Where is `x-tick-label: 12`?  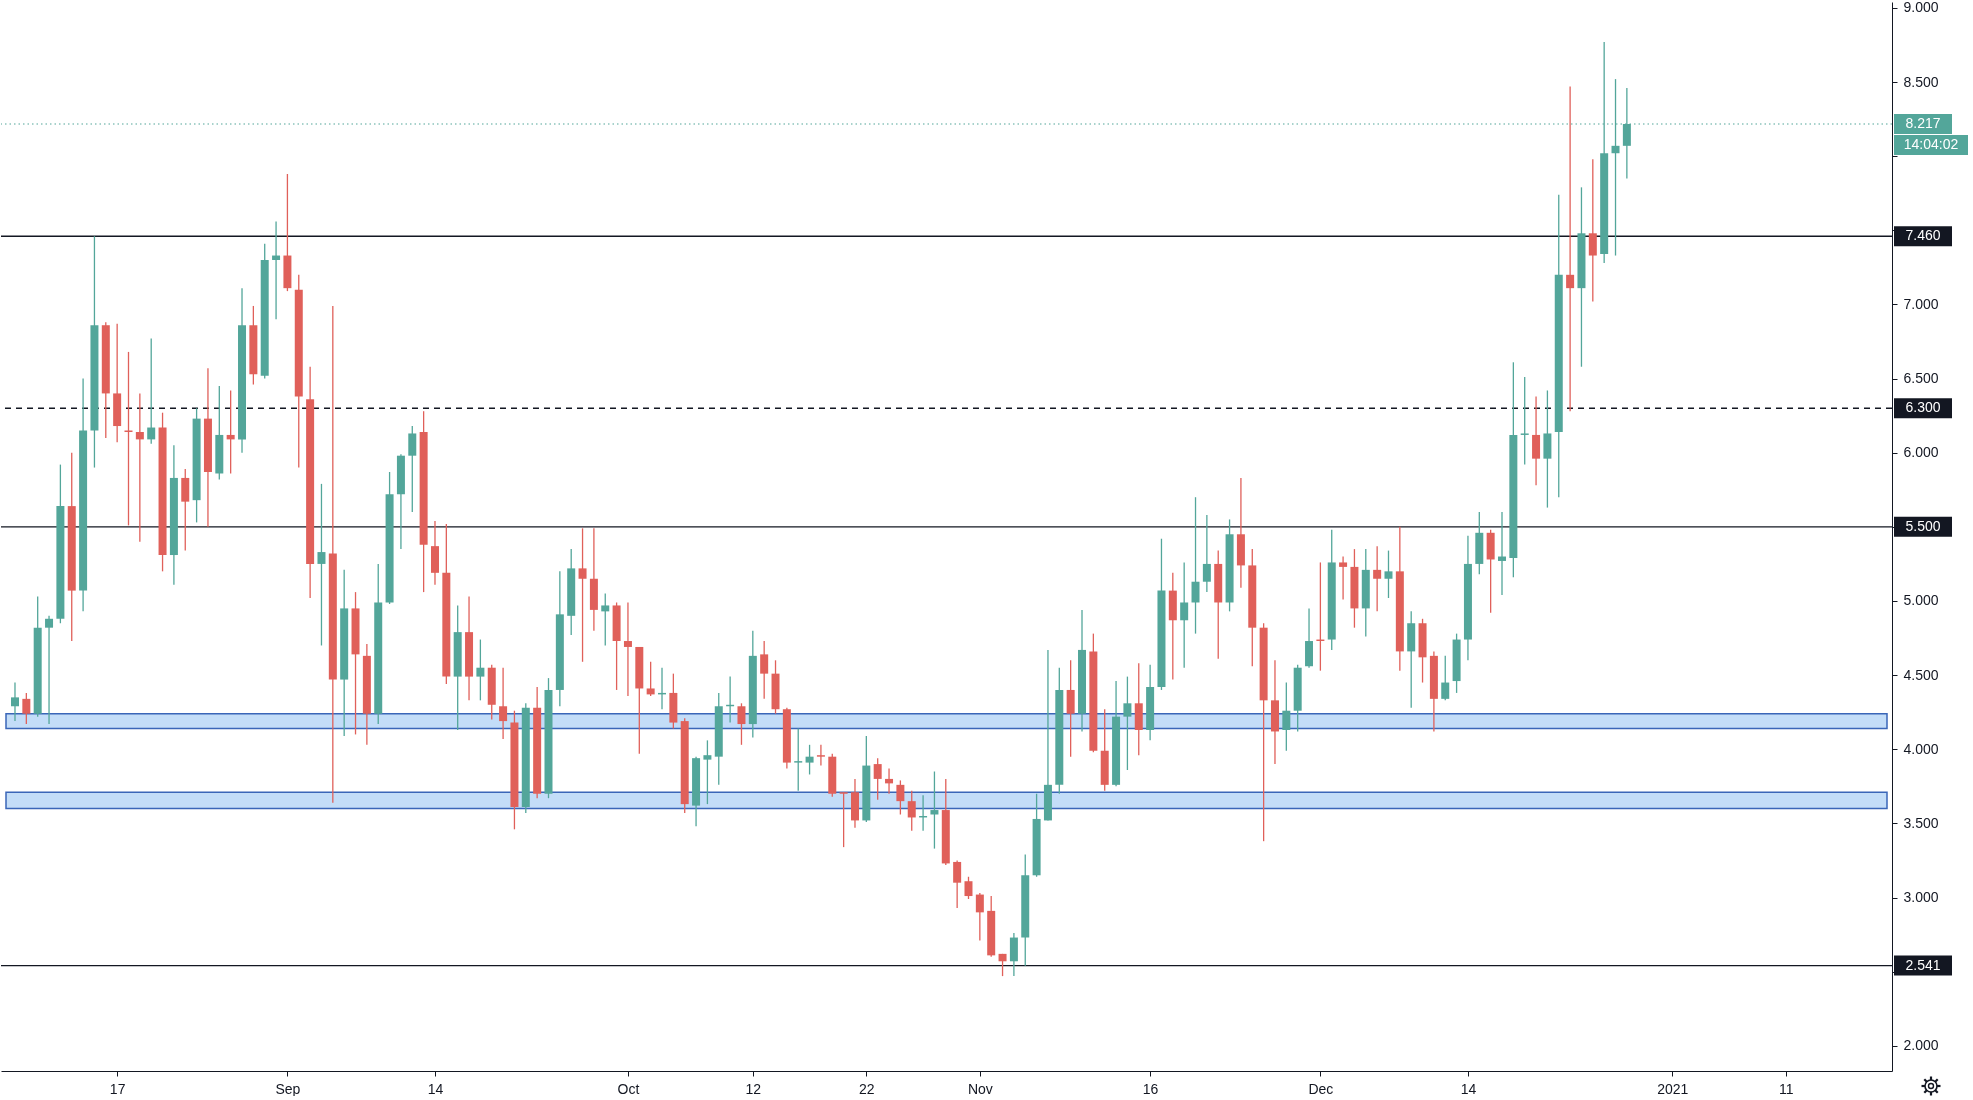
x-tick-label: 12 is located at coordinates (753, 1088).